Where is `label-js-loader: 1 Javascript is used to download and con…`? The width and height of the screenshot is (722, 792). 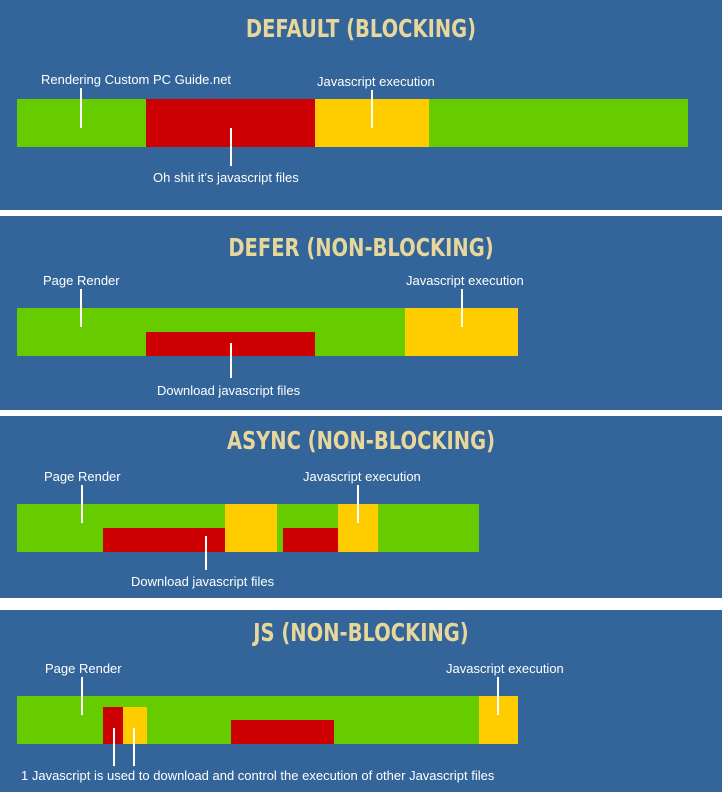
label-js-loader: 1 Javascript is used to download and con… is located at coordinates (258, 775).